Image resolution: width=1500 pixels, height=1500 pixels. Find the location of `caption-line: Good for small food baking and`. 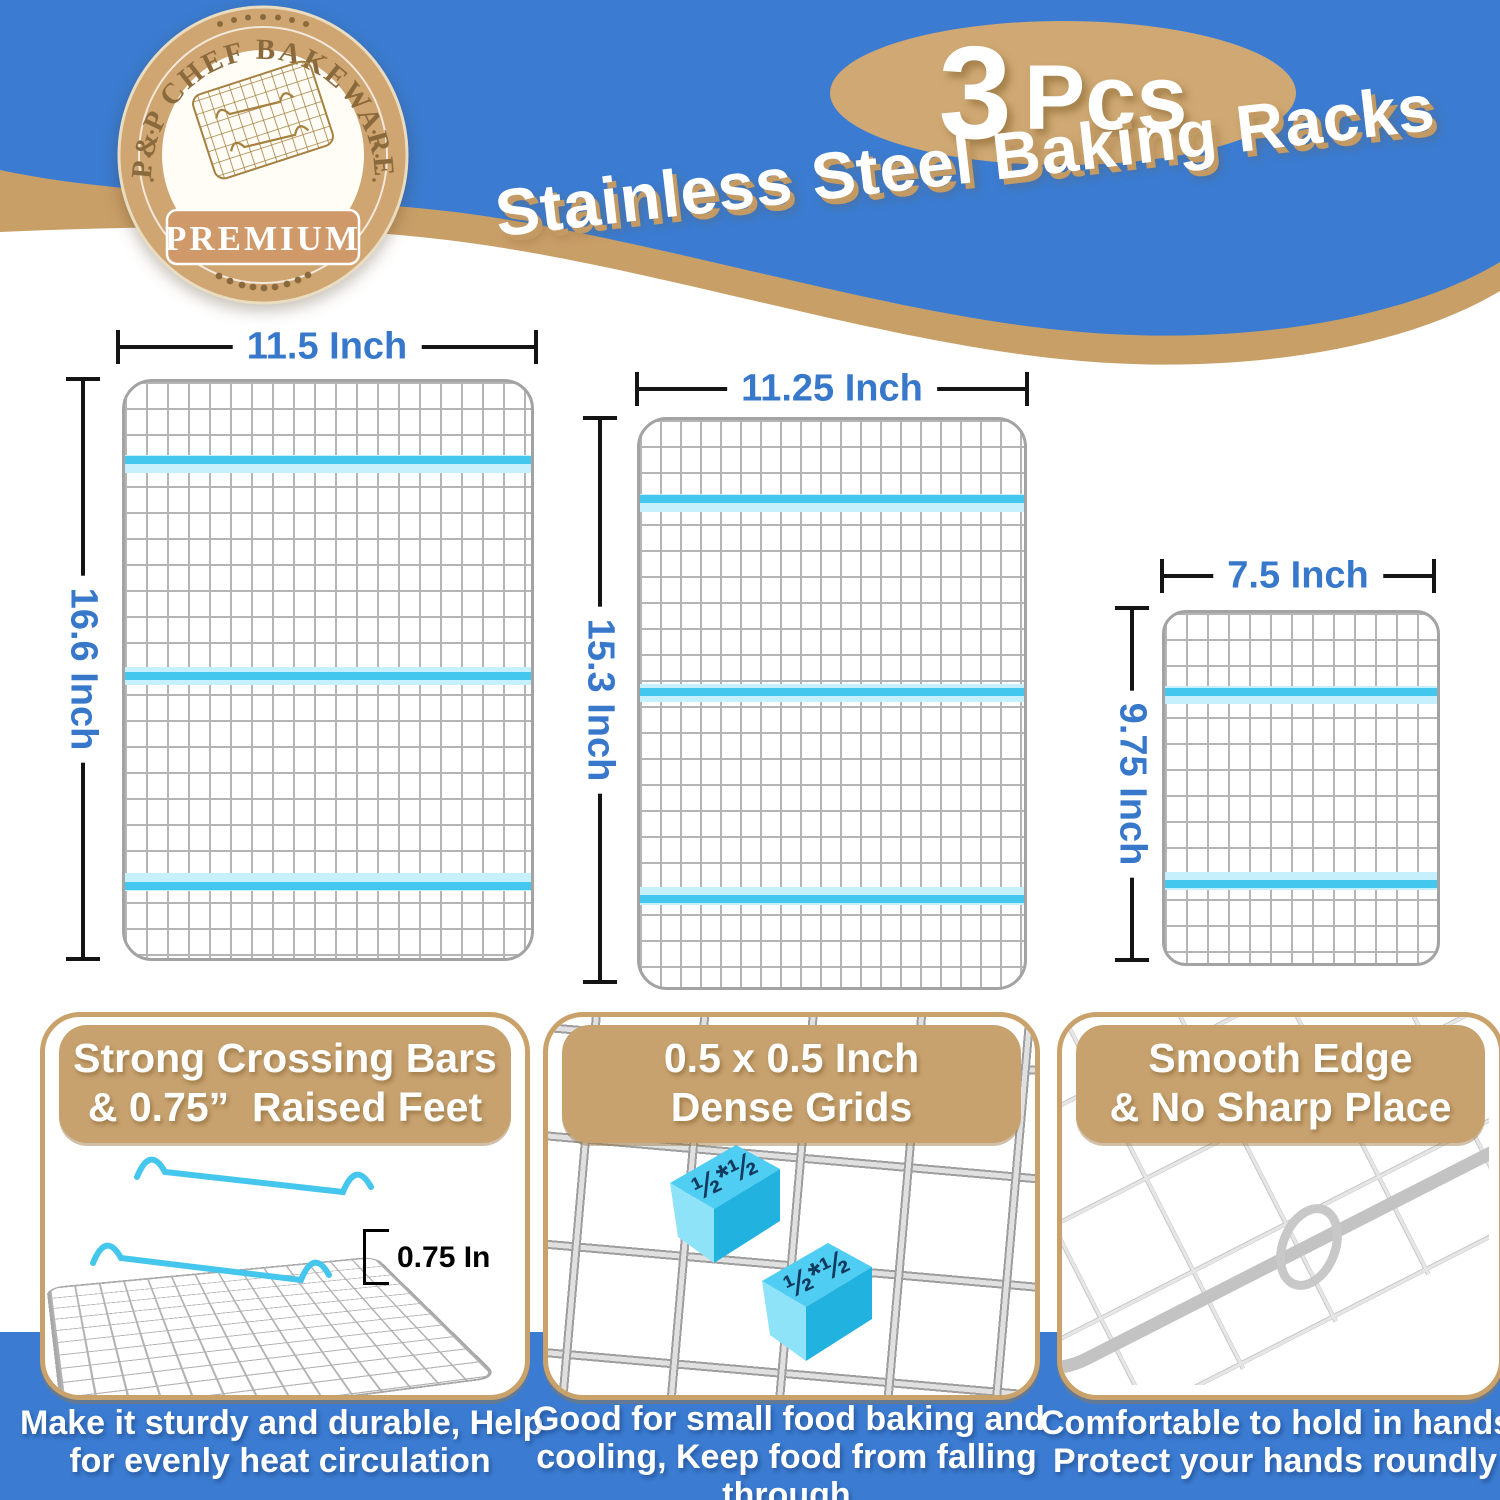

caption-line: Good for small food baking and is located at coordinates (789, 1419).